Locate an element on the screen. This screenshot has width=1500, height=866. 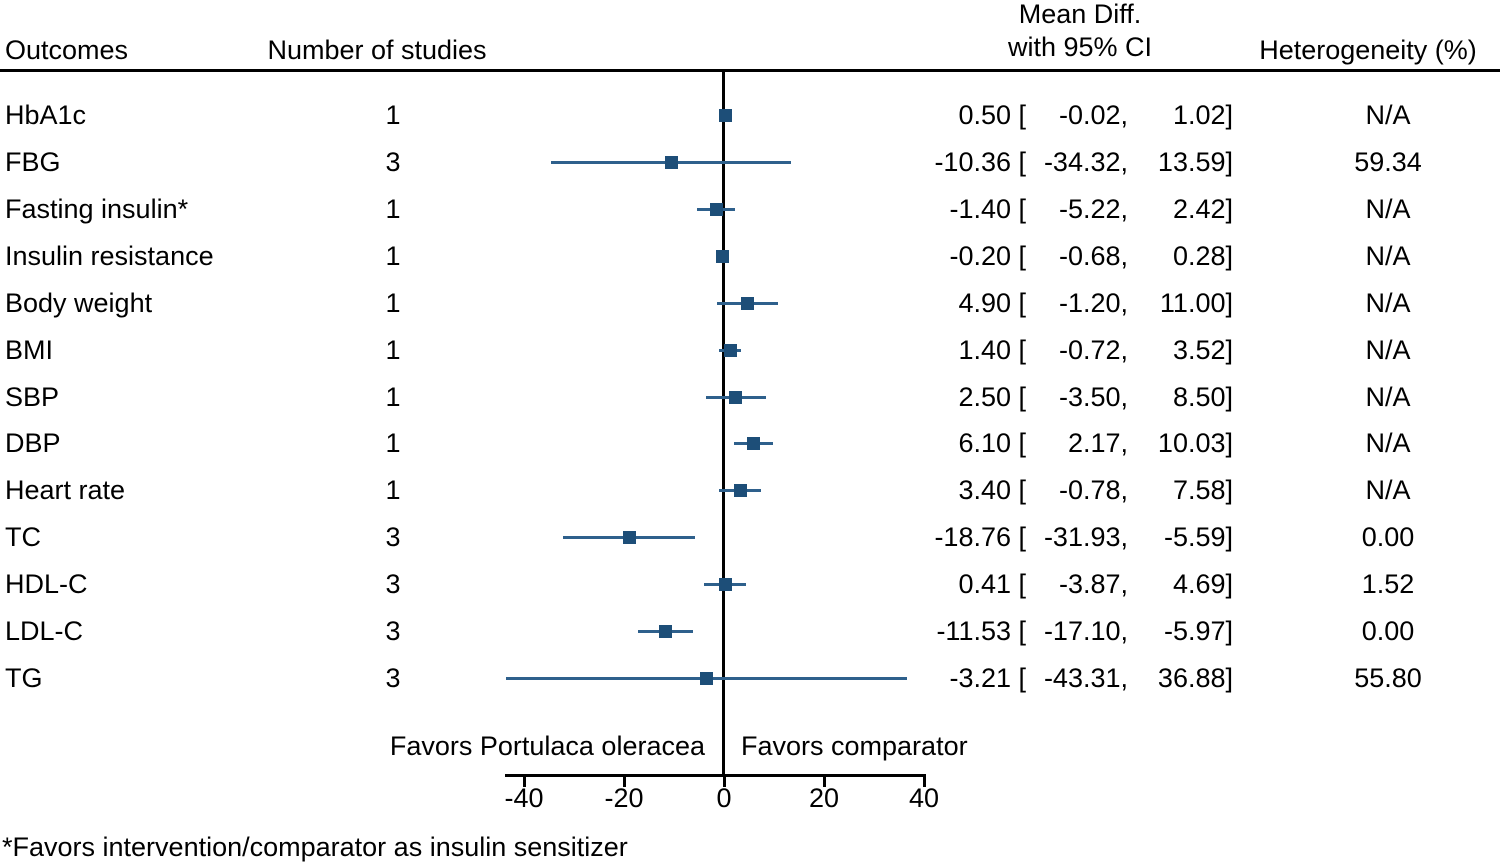
mean-diff-value: -11.53 [ is located at coordinates (981, 631).